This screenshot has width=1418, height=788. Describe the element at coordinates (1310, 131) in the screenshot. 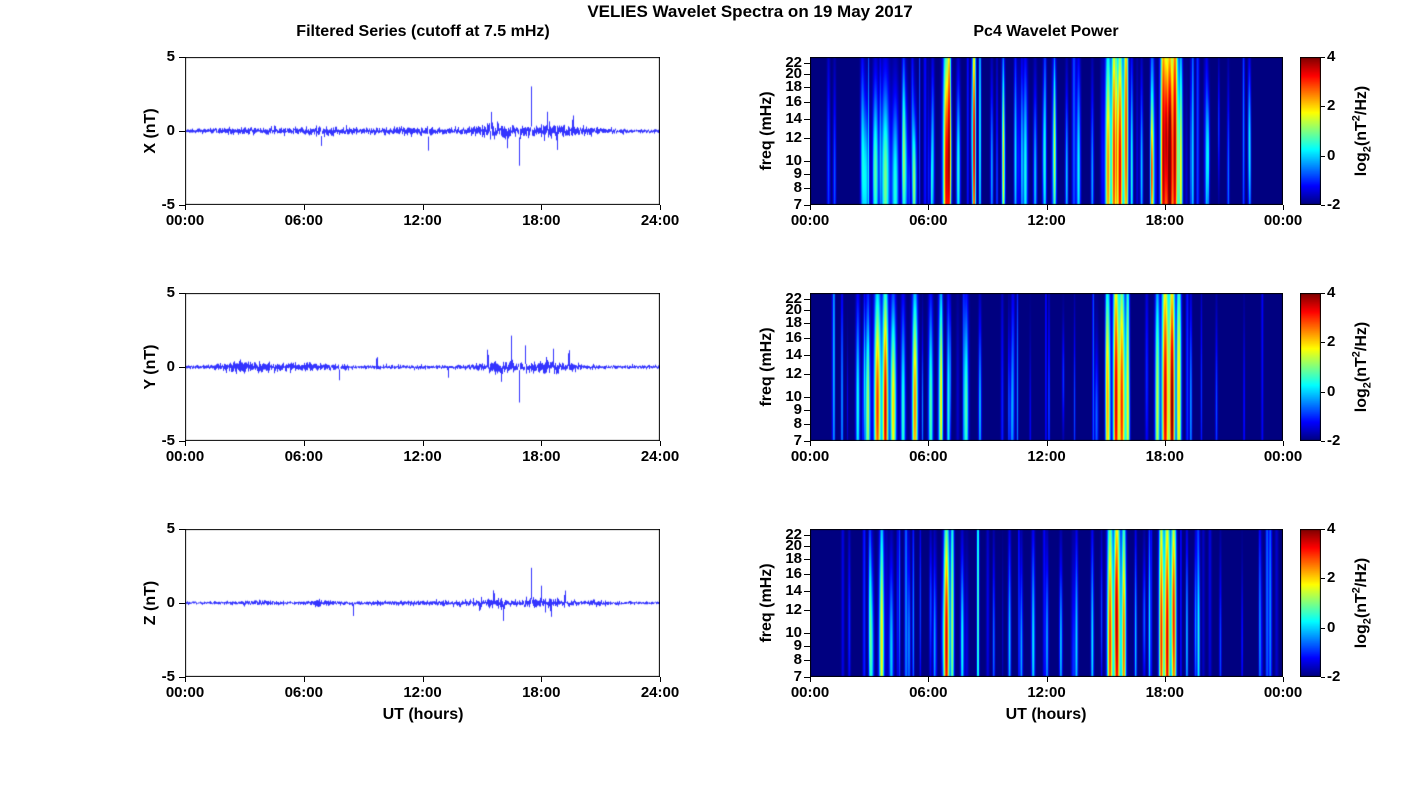

I see `colorbar-top-canvas` at that location.